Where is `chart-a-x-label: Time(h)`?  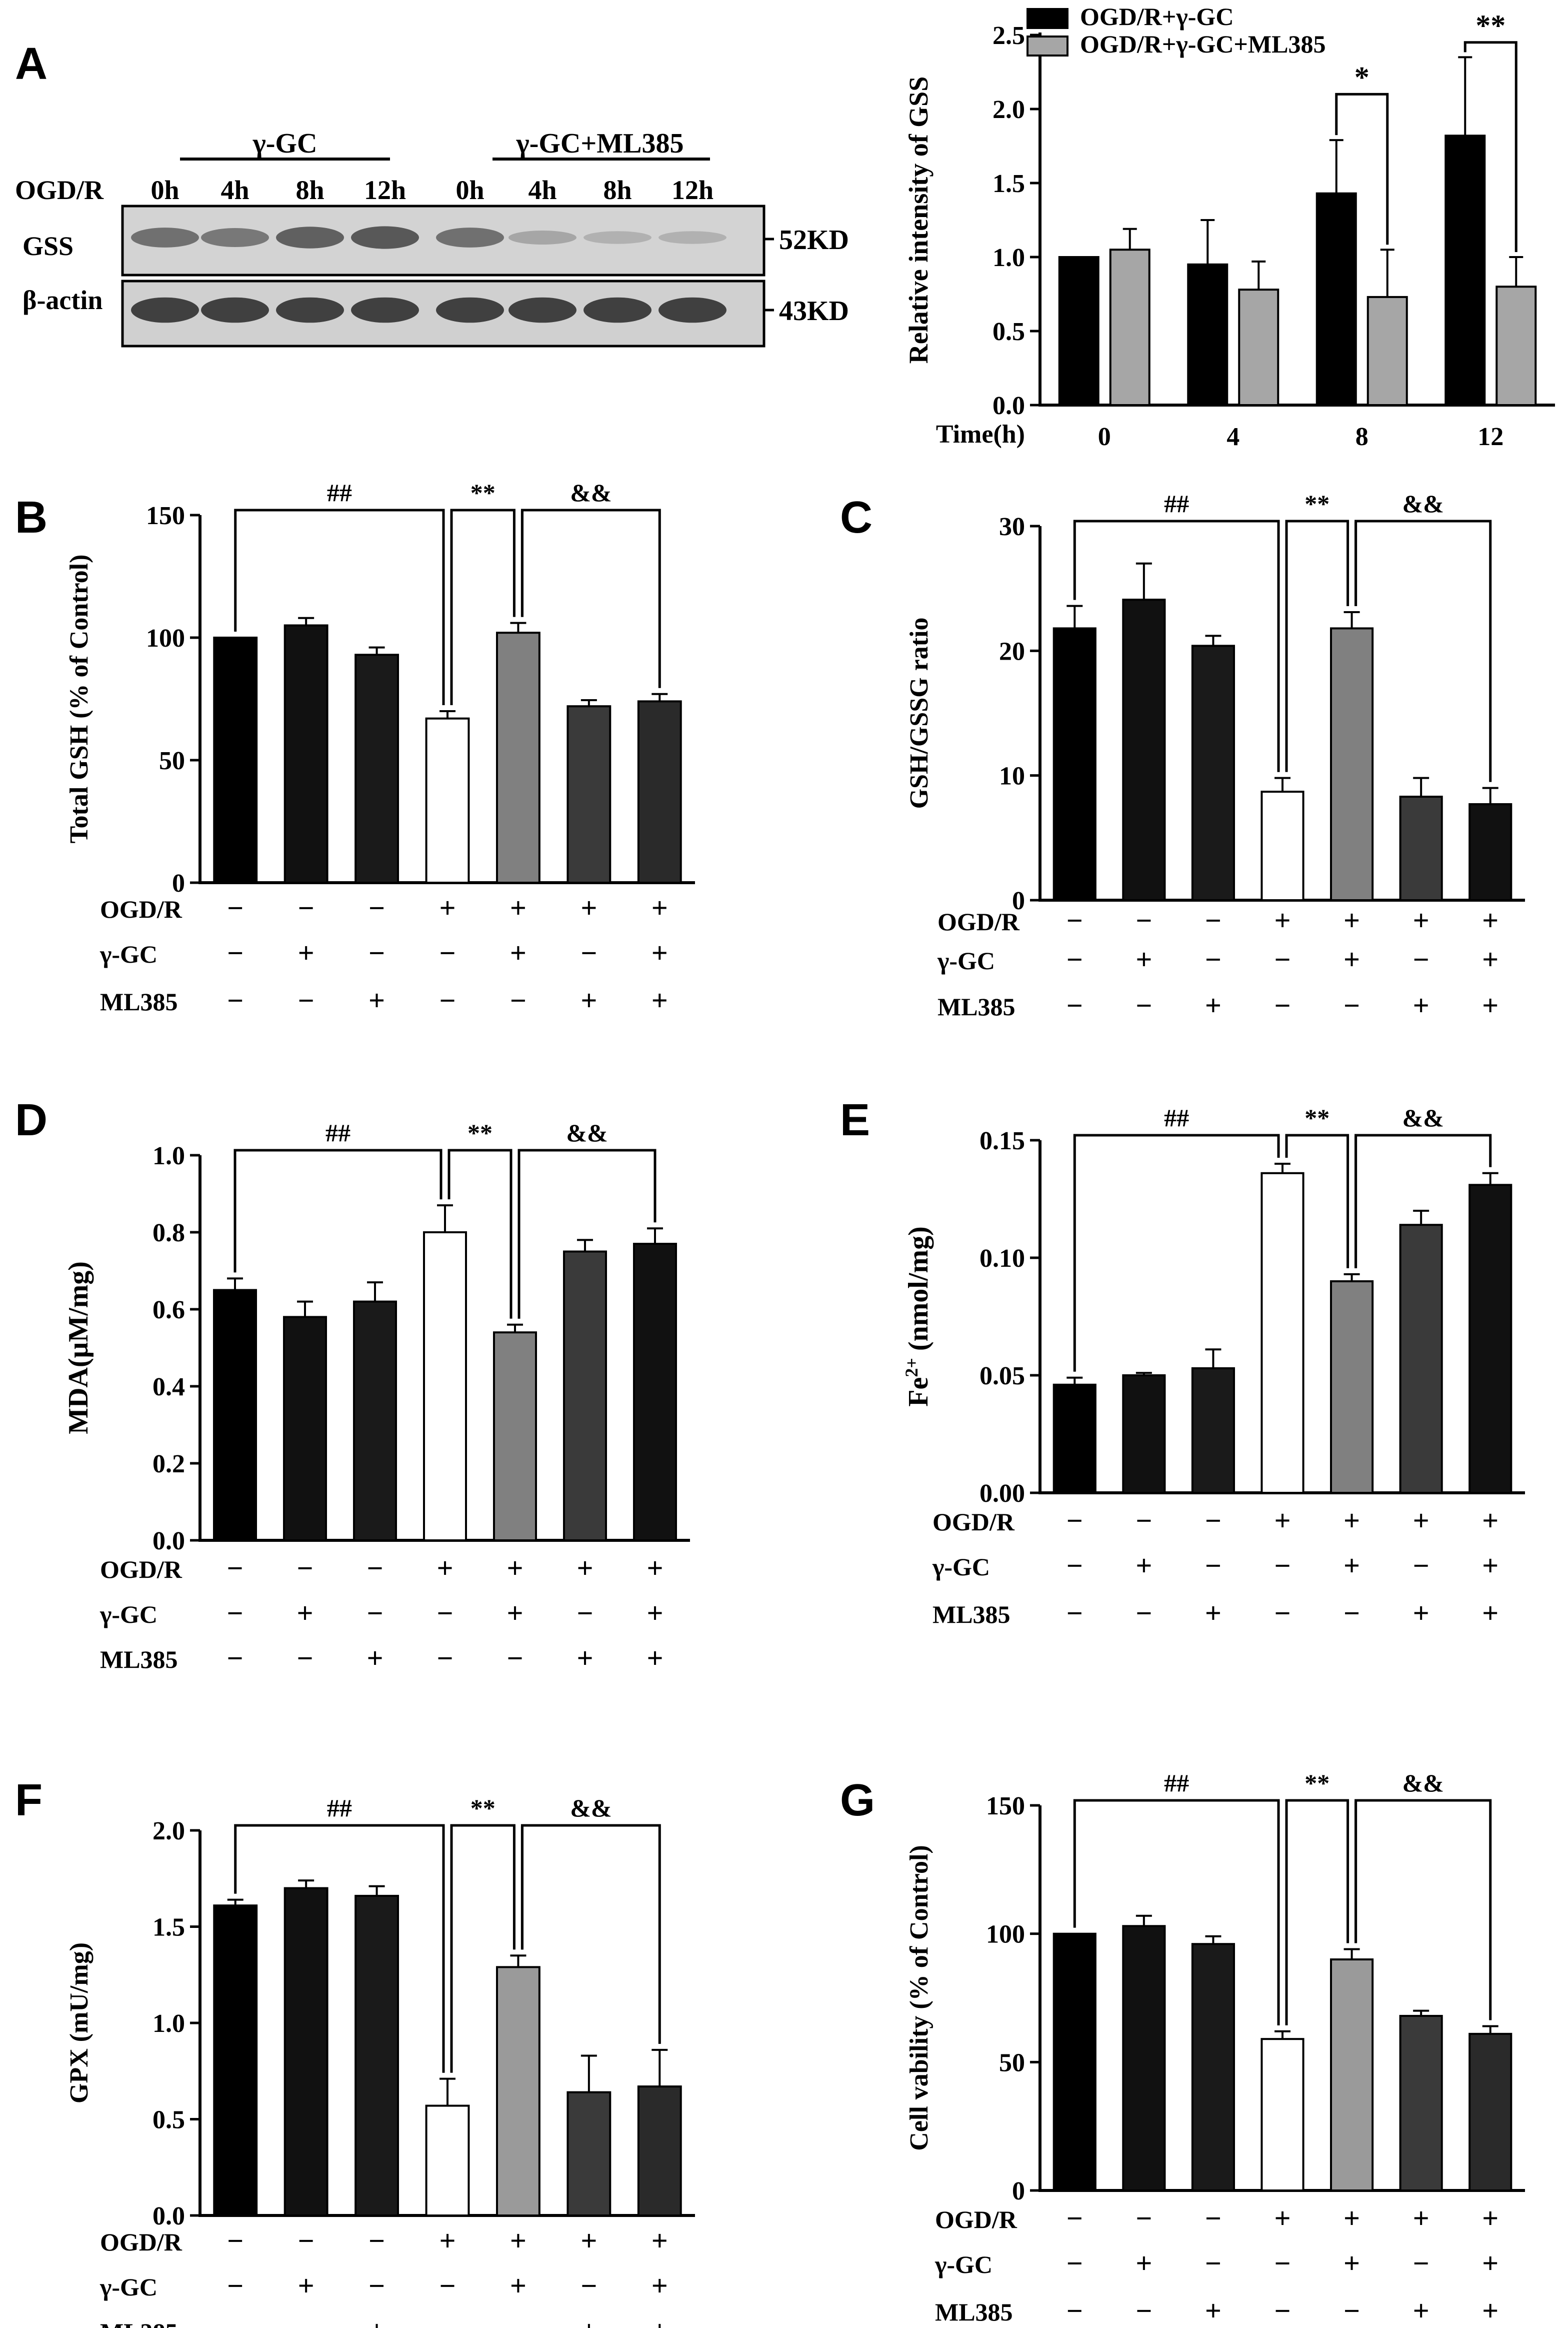 chart-a-x-label: Time(h) is located at coordinates (980, 434).